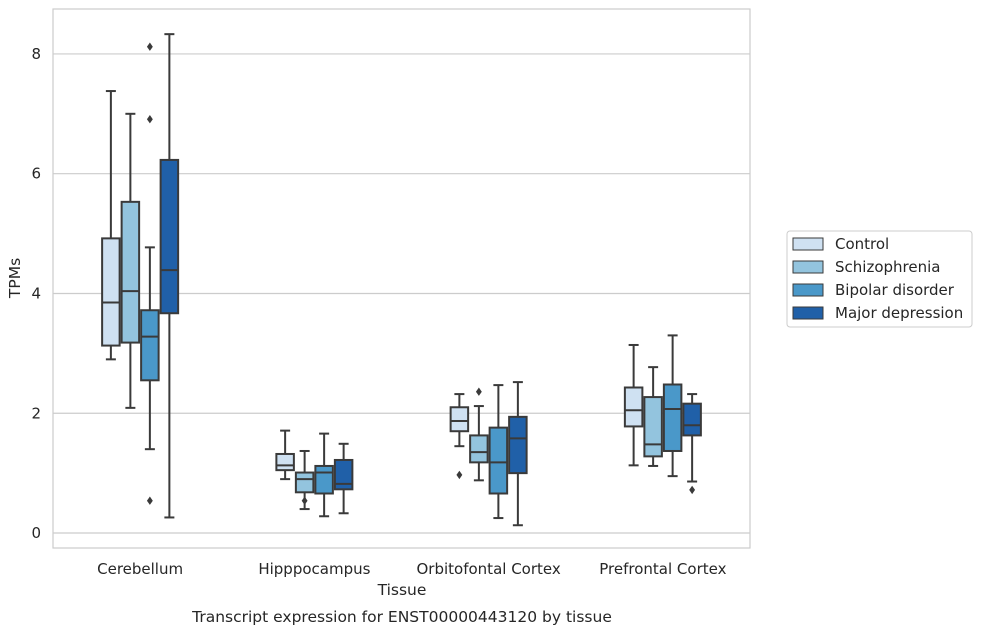 This screenshot has width=983, height=634. I want to click on y-tick-labels: 0 2 4 6 8, so click(36, 293).